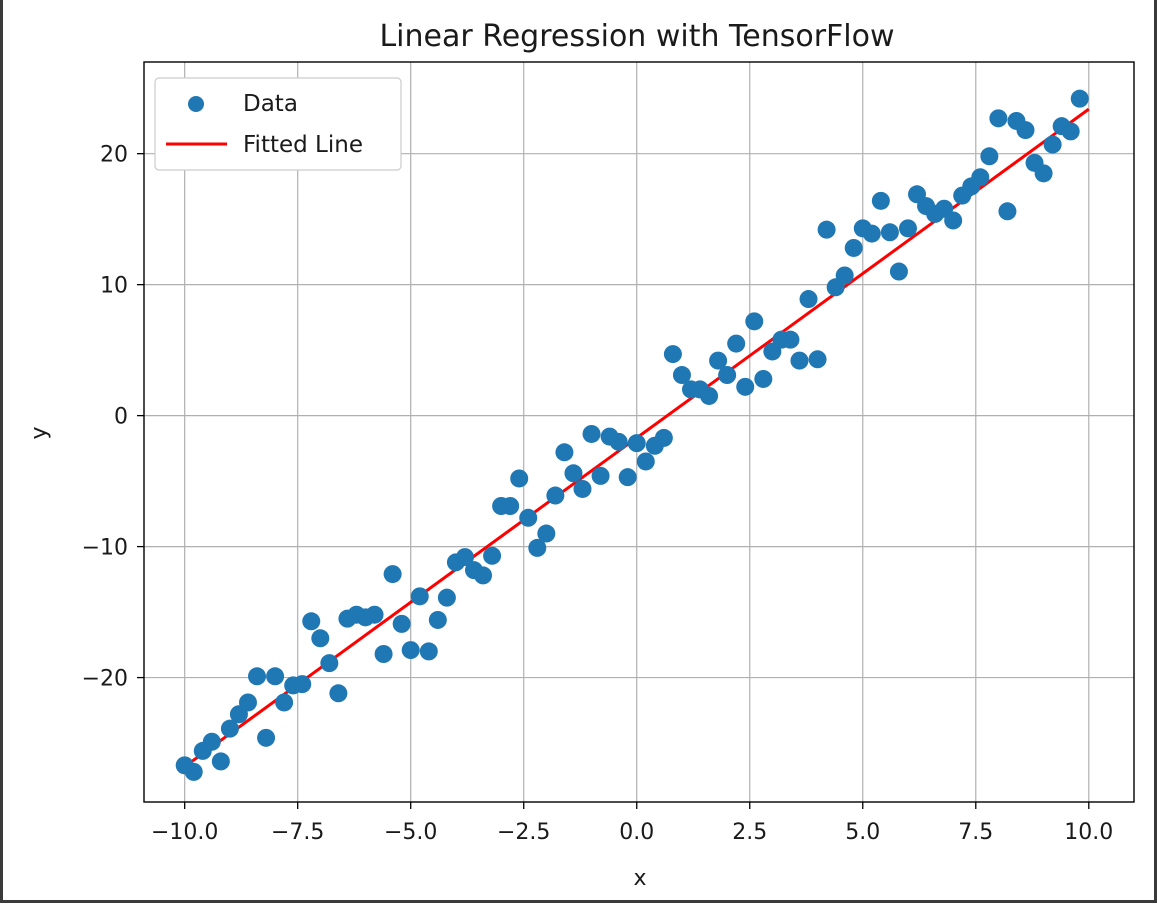 The height and width of the screenshot is (906, 1157). What do you see at coordinates (121, 417) in the screenshot?
I see `y-tick-label: 0` at bounding box center [121, 417].